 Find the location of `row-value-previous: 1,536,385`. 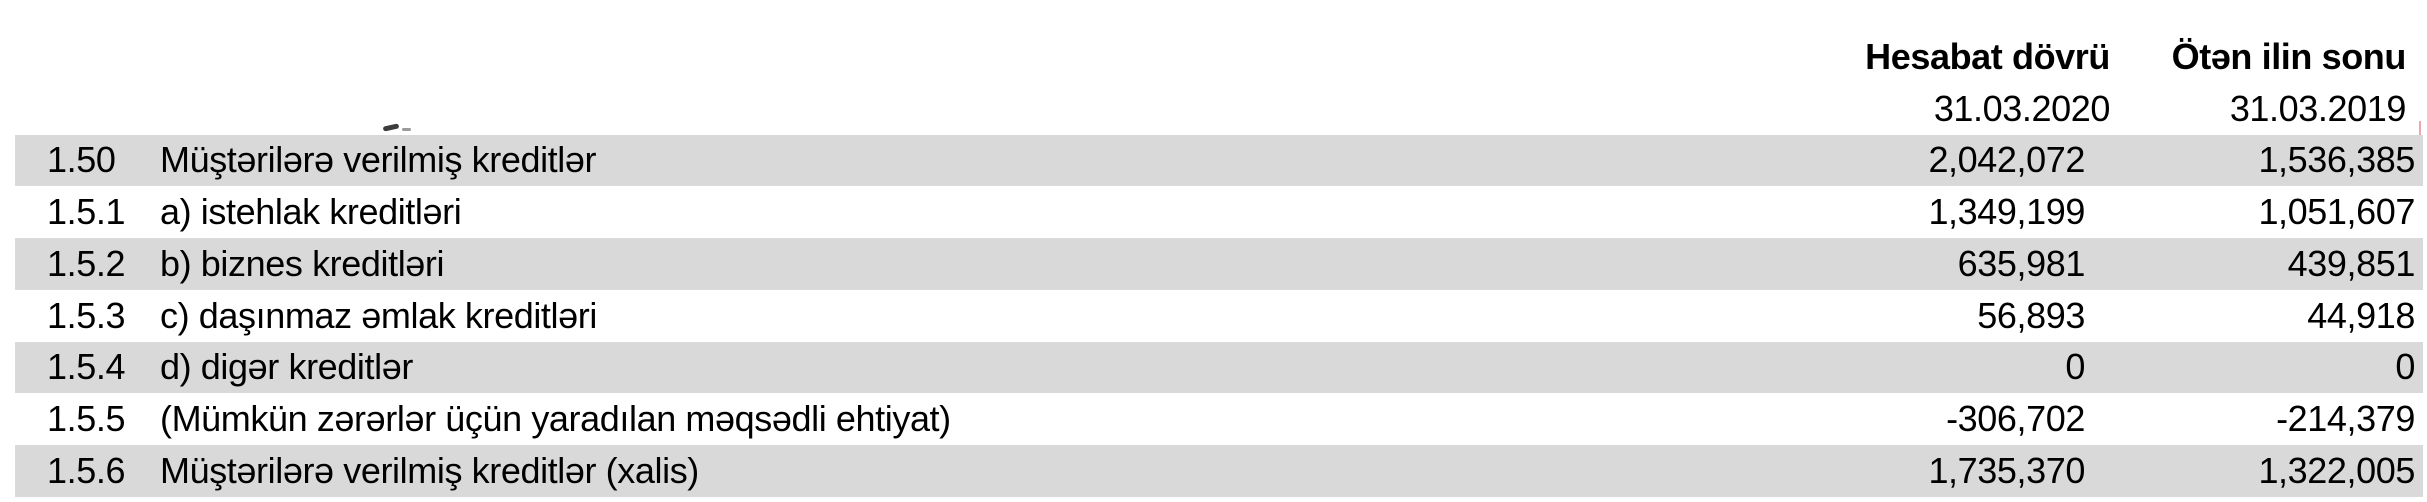

row-value-previous: 1,536,385 is located at coordinates (2336, 160).